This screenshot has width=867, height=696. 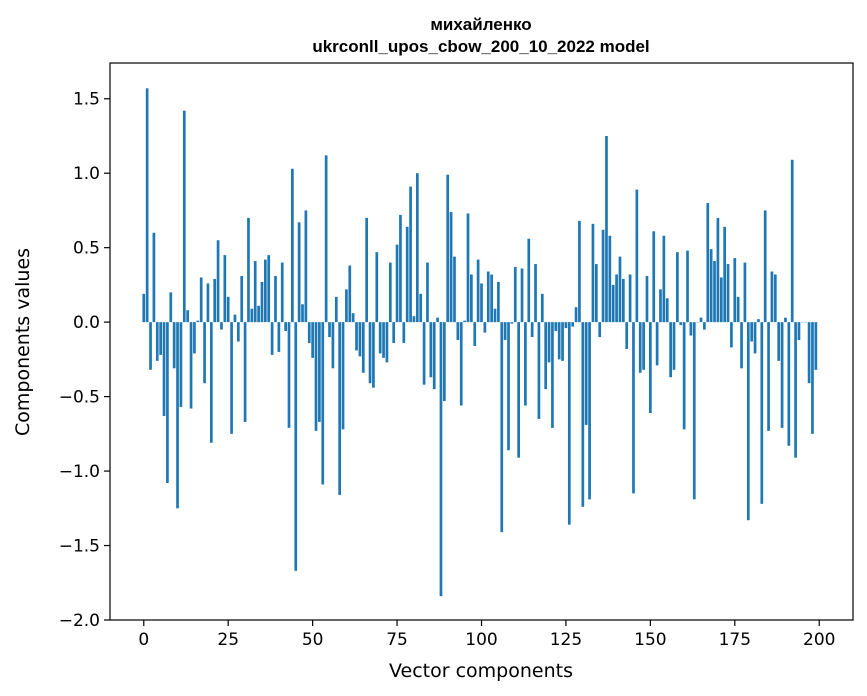 I want to click on x-tick-label: 175, so click(x=735, y=640).